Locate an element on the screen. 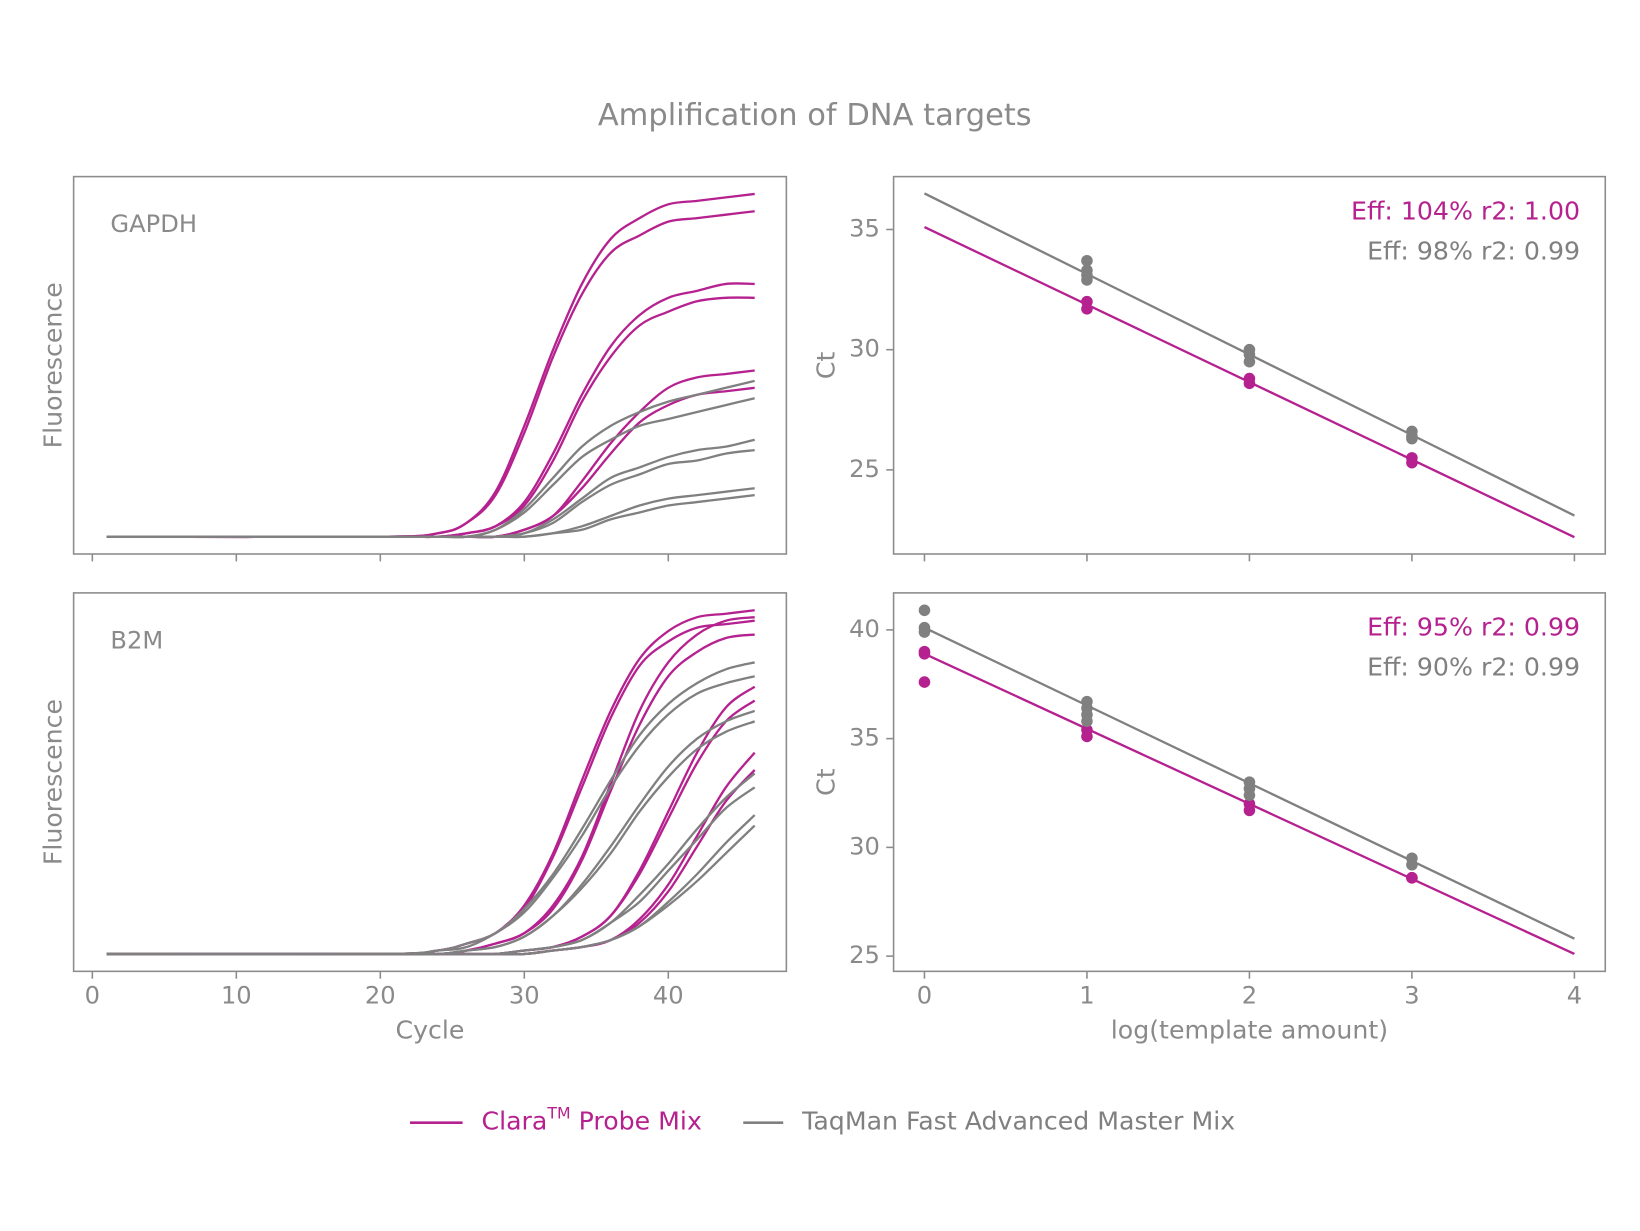 The height and width of the screenshot is (1231, 1640). fit-annotation: Eff: 95% r2: 0.99 is located at coordinates (1473, 627).